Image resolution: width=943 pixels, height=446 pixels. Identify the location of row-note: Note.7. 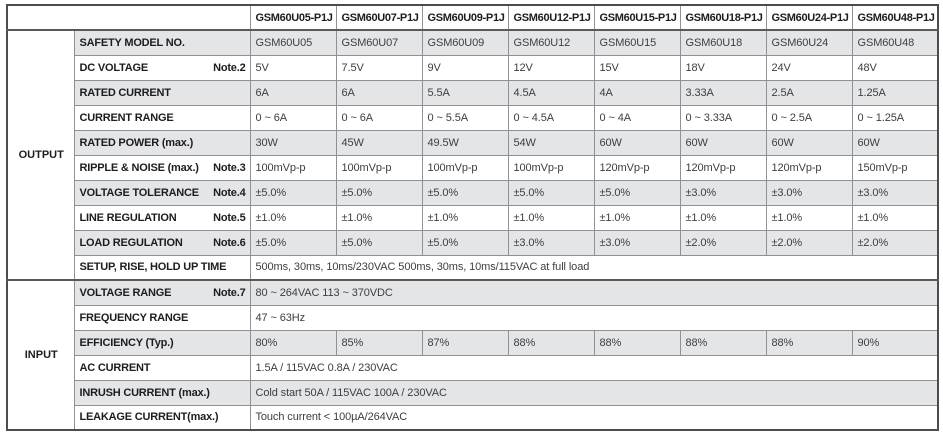
(229, 292).